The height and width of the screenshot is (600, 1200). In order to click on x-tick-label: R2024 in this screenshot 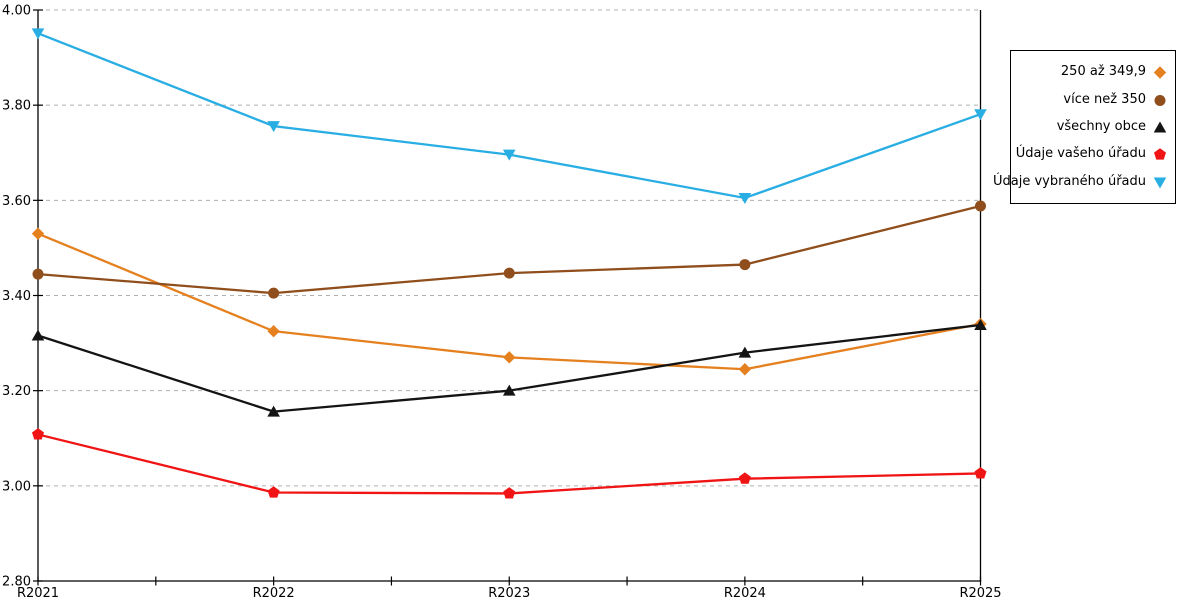, I will do `click(745, 593)`.